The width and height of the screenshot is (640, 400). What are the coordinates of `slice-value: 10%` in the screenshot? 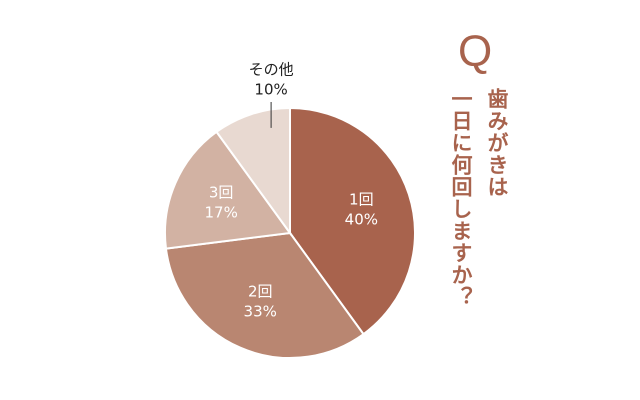 It's located at (270, 90).